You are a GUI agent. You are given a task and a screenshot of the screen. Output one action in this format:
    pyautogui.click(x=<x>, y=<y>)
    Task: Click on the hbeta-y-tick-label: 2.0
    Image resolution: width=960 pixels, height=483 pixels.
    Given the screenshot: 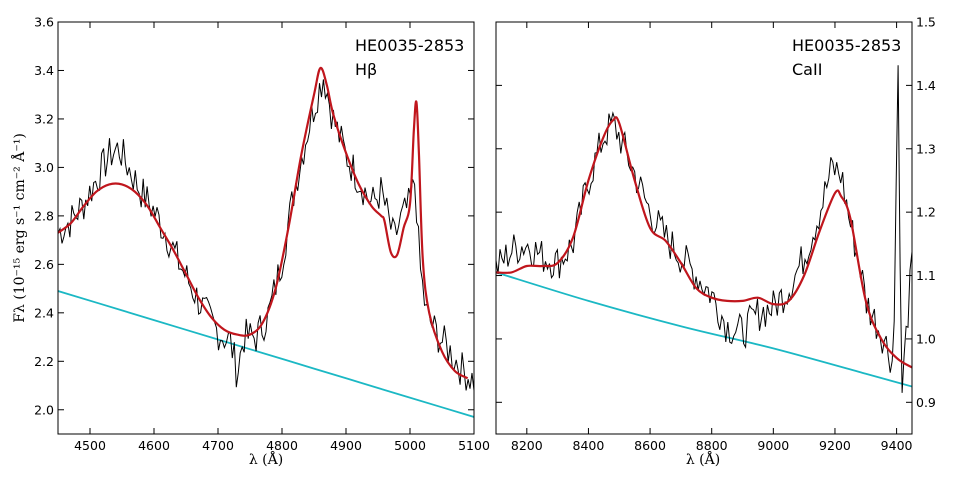 What is the action you would take?
    pyautogui.click(x=44, y=409)
    